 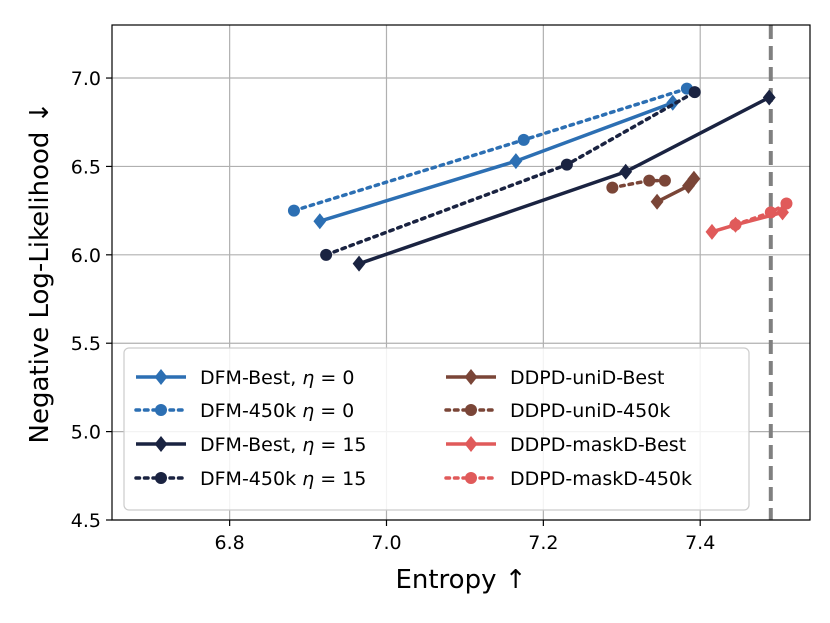 I want to click on legend-label: DFM-Best, η = 0, so click(x=277, y=378).